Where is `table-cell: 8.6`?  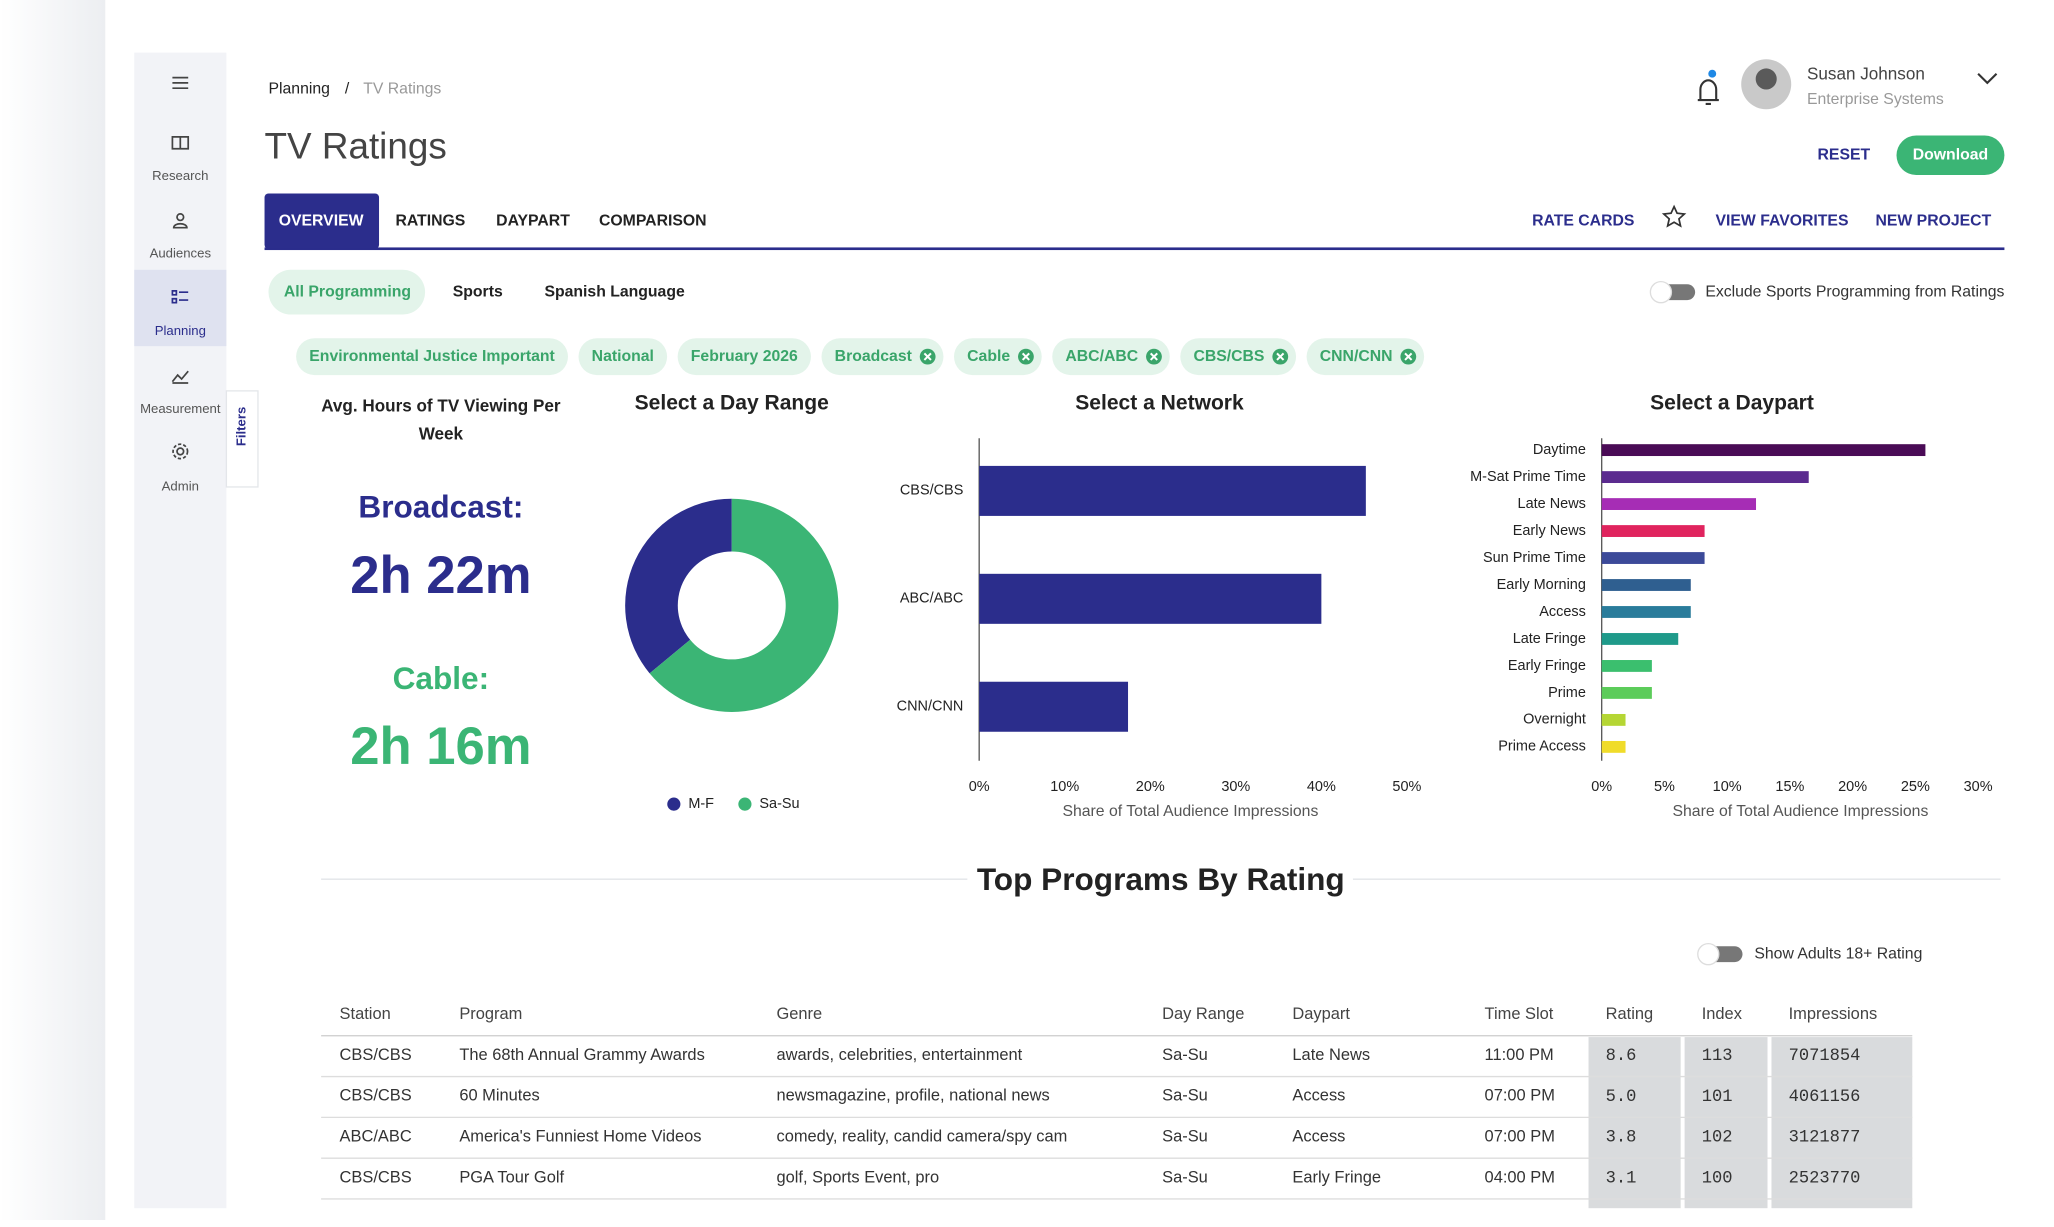 table-cell: 8.6 is located at coordinates (1621, 1056).